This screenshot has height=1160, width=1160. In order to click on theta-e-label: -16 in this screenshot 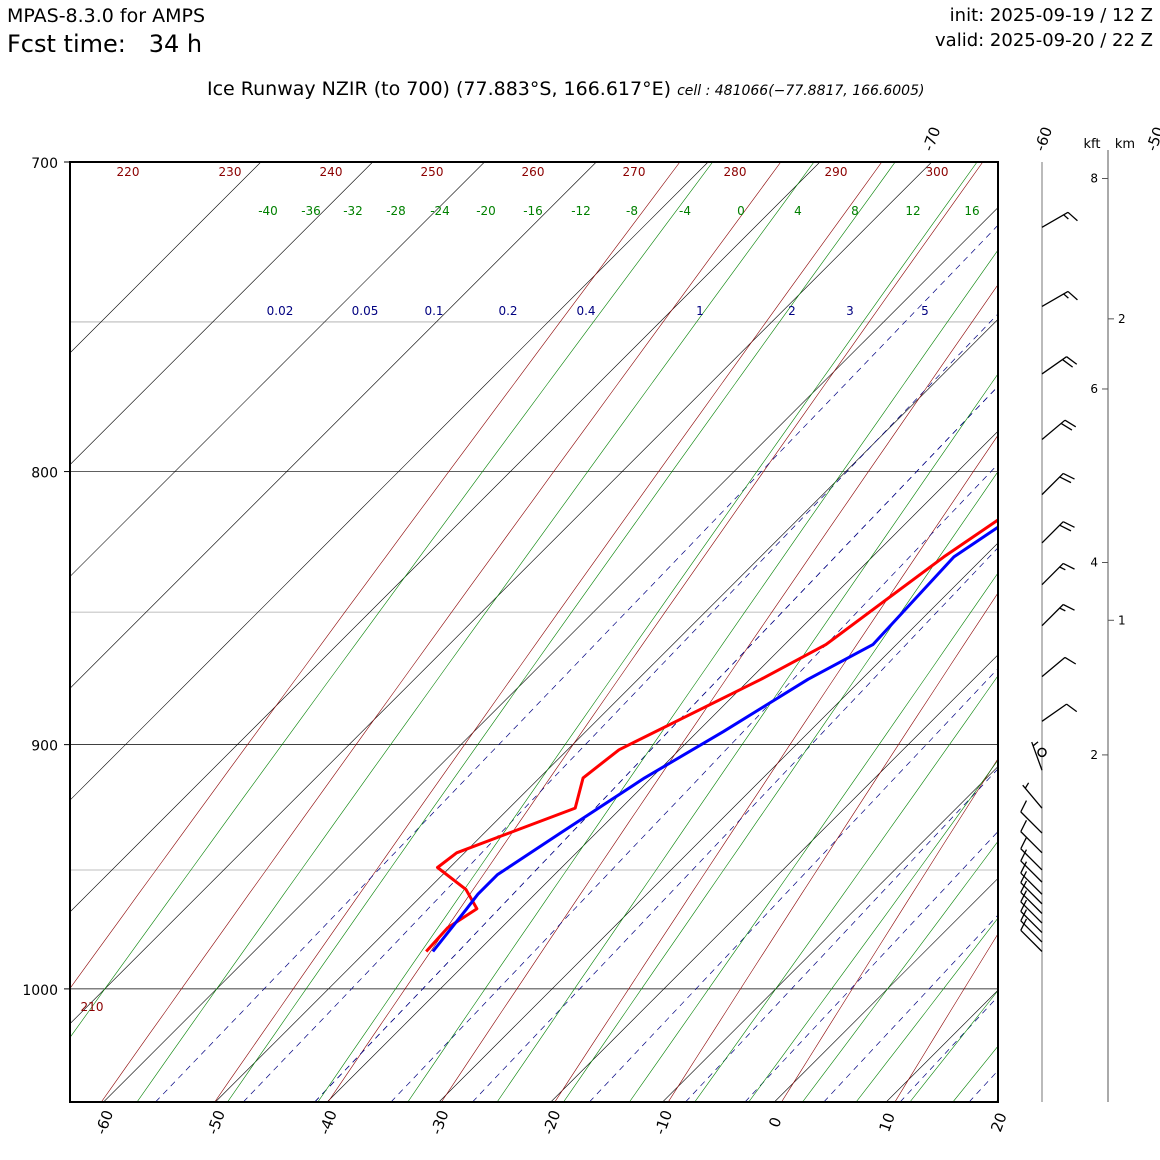, I will do `click(533, 211)`.